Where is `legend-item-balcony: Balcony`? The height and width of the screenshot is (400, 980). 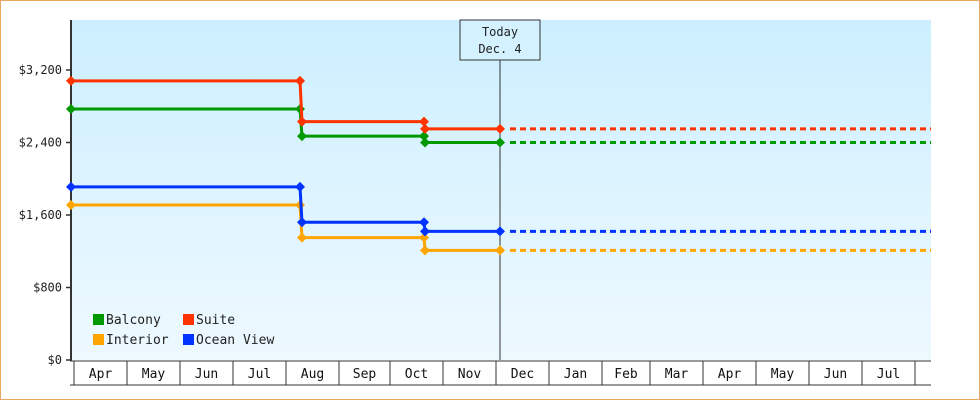
legend-item-balcony: Balcony is located at coordinates (127, 320).